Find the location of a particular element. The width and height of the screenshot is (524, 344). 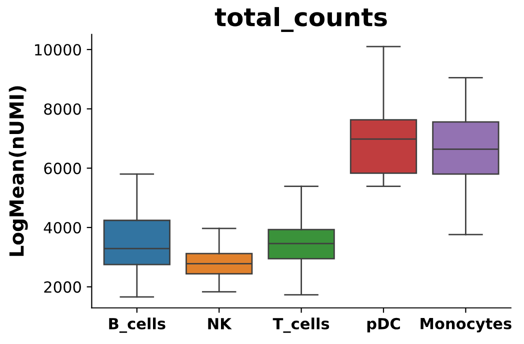

y-axis-title: LogMean(nUMI) is located at coordinates (18, 171).